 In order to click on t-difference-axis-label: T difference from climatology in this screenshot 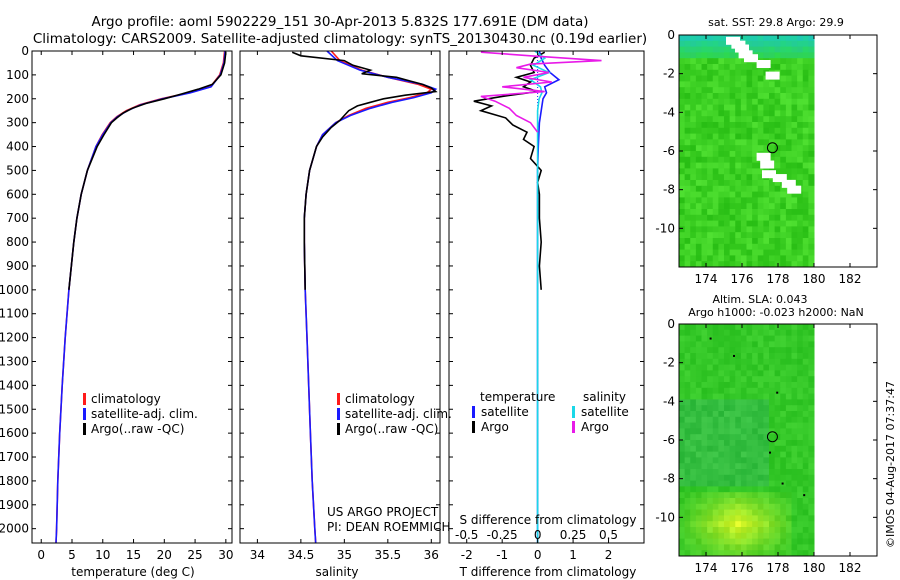, I will do `click(548, 572)`.